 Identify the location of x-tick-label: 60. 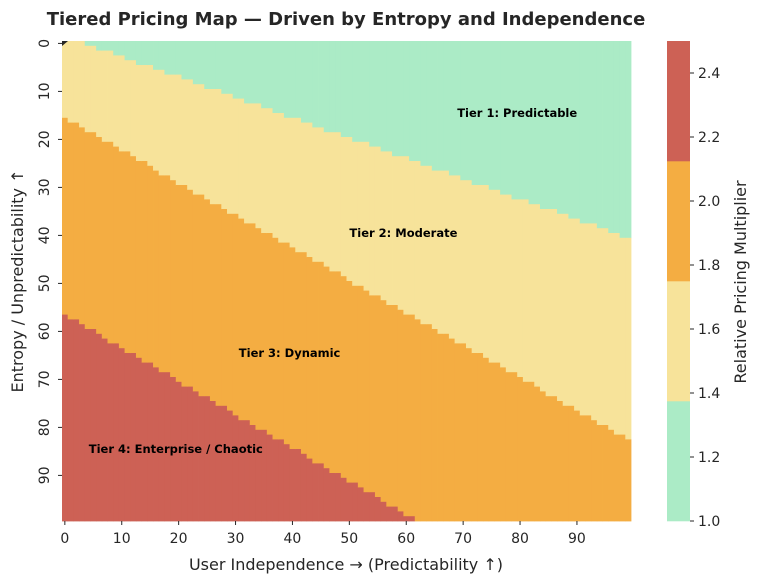
(406, 539).